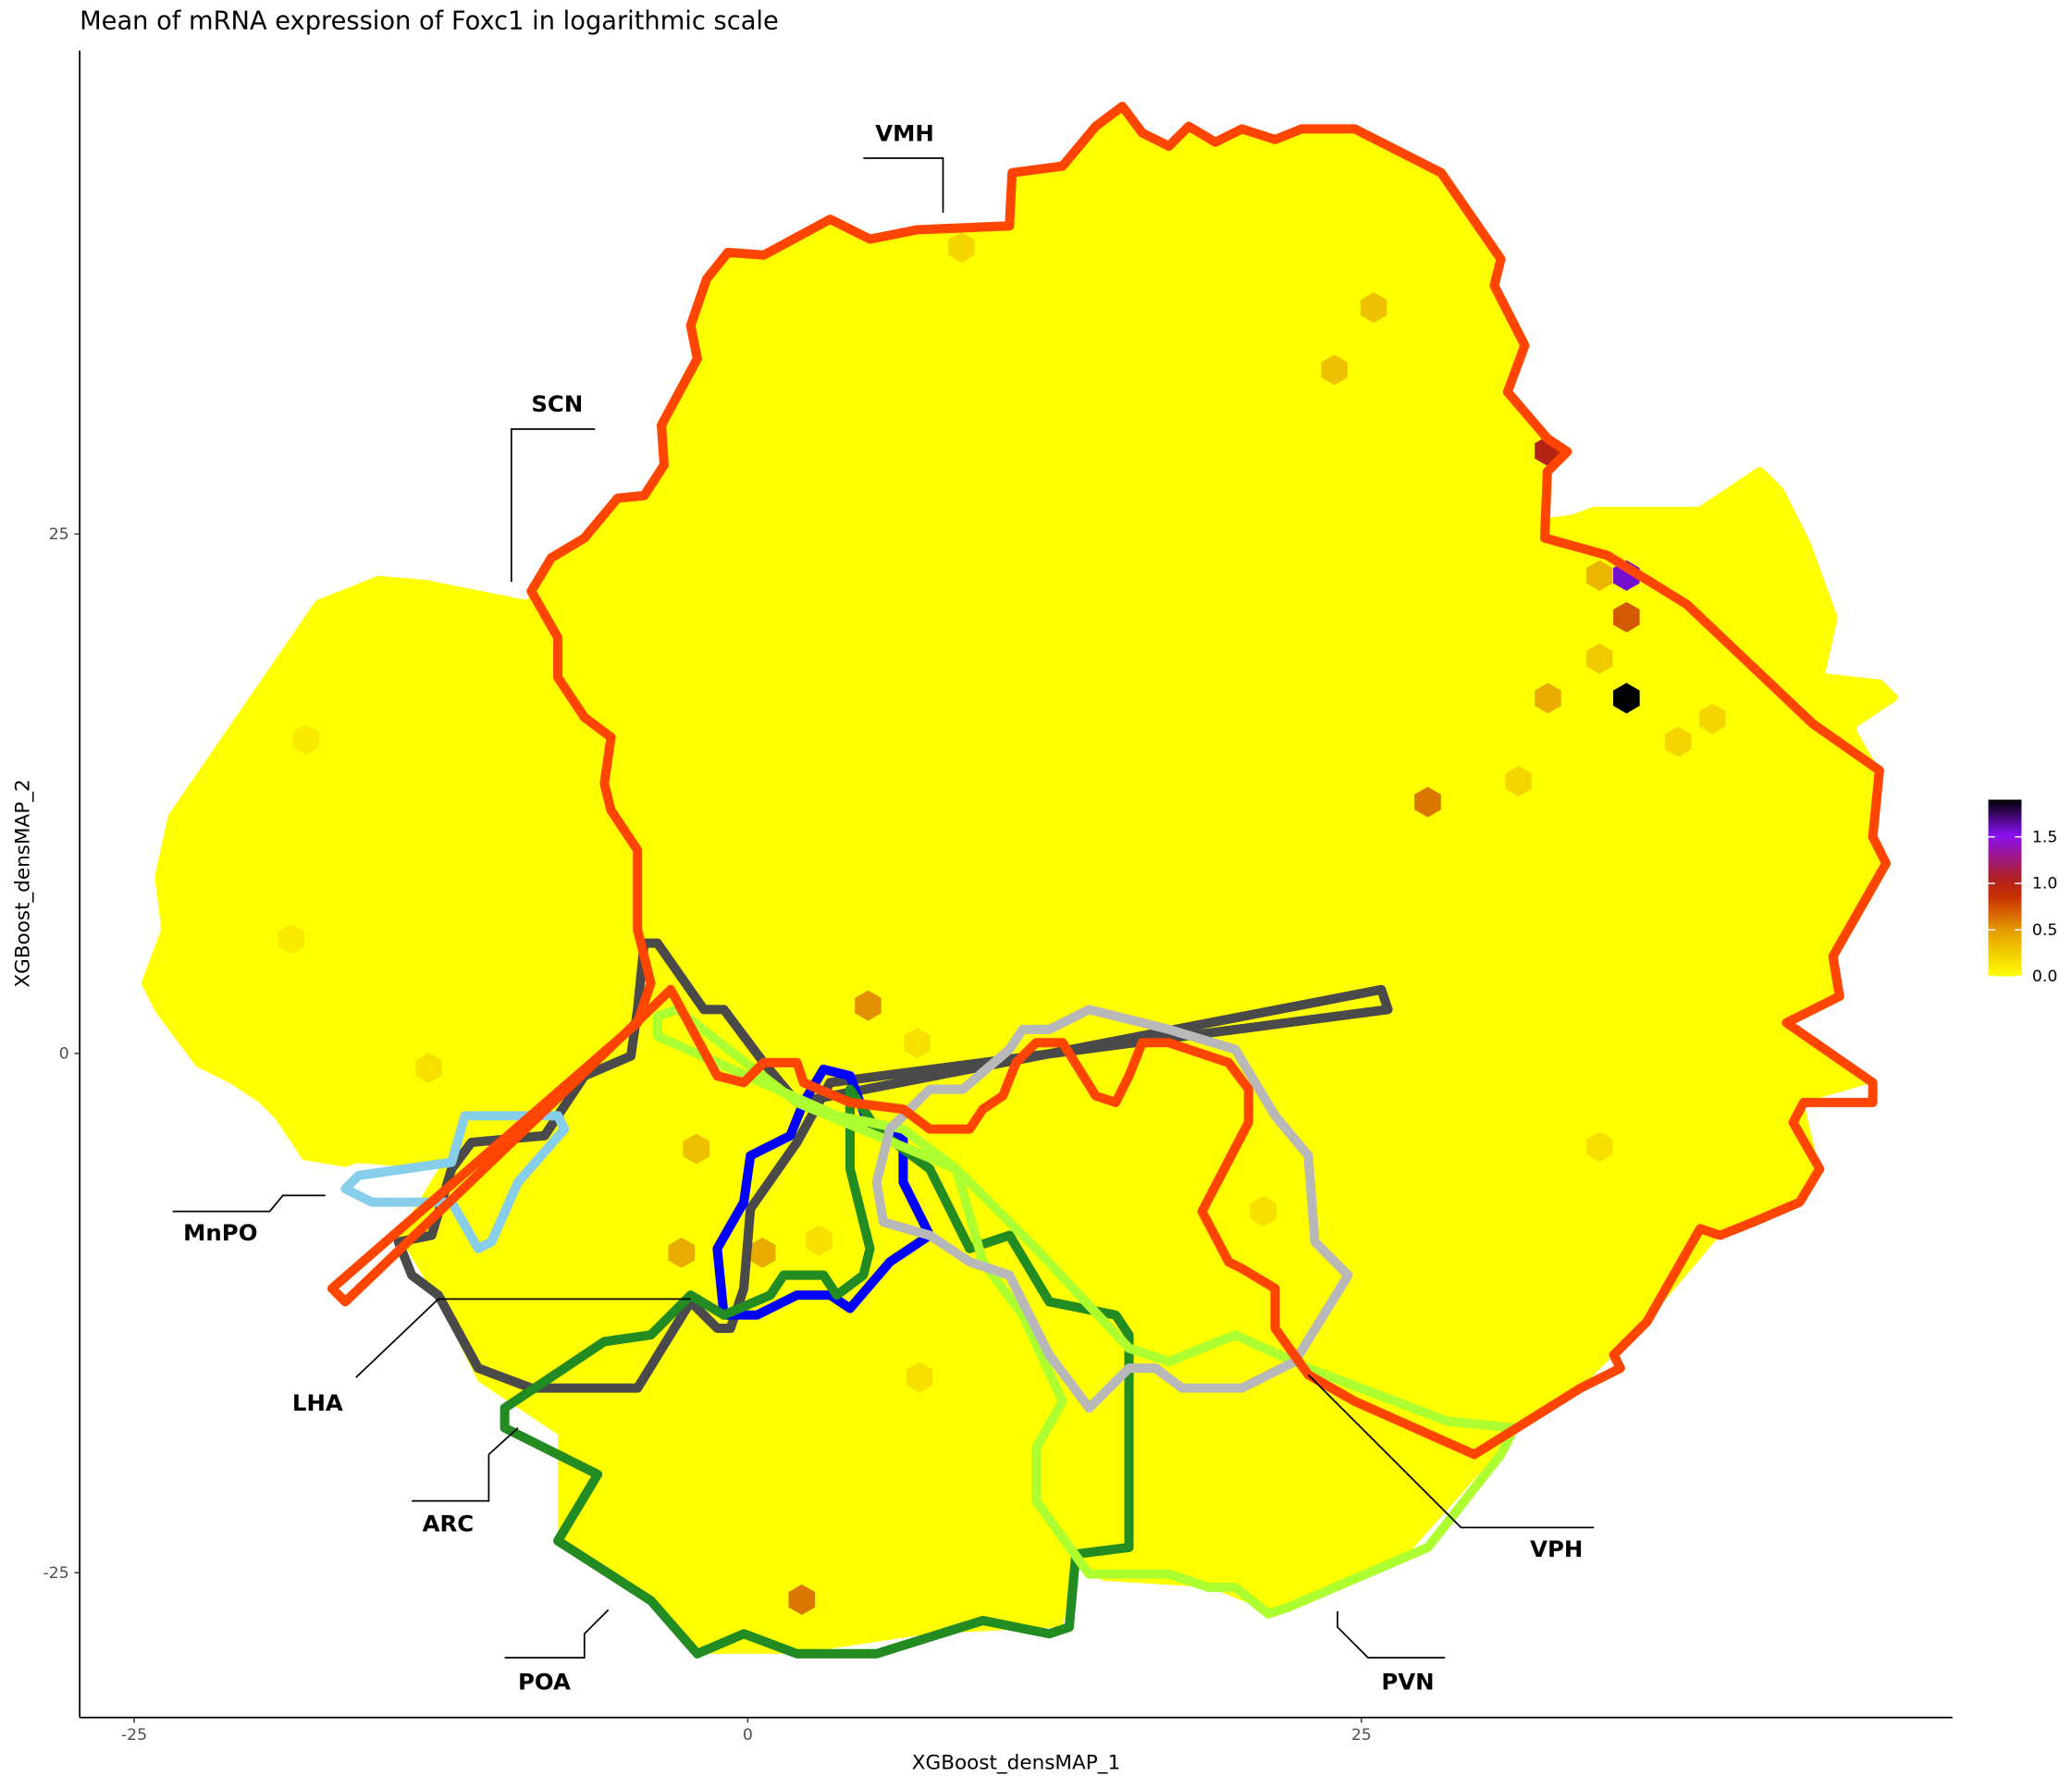  What do you see at coordinates (318, 1402) in the screenshot?
I see `label-lha: LHA` at bounding box center [318, 1402].